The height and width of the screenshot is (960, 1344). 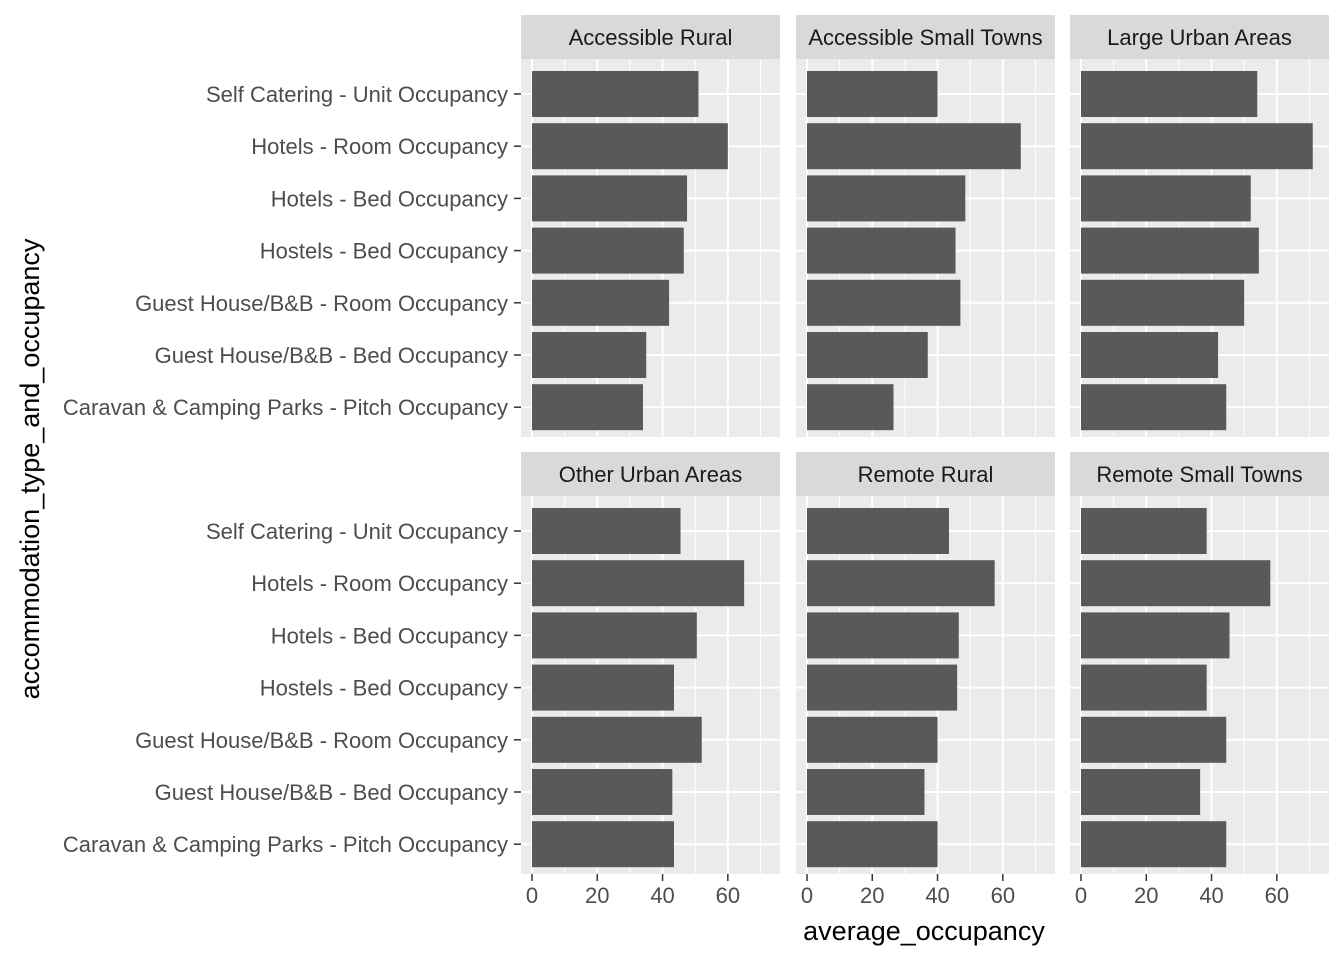 I want to click on facet-strip-label: Other Urban Areas, so click(x=650, y=474).